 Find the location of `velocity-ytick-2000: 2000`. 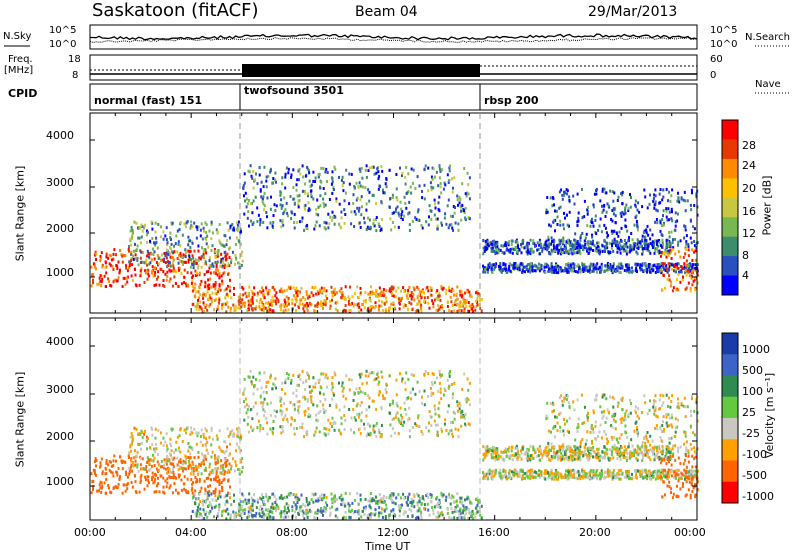

velocity-ytick-2000: 2000 is located at coordinates (60, 436).